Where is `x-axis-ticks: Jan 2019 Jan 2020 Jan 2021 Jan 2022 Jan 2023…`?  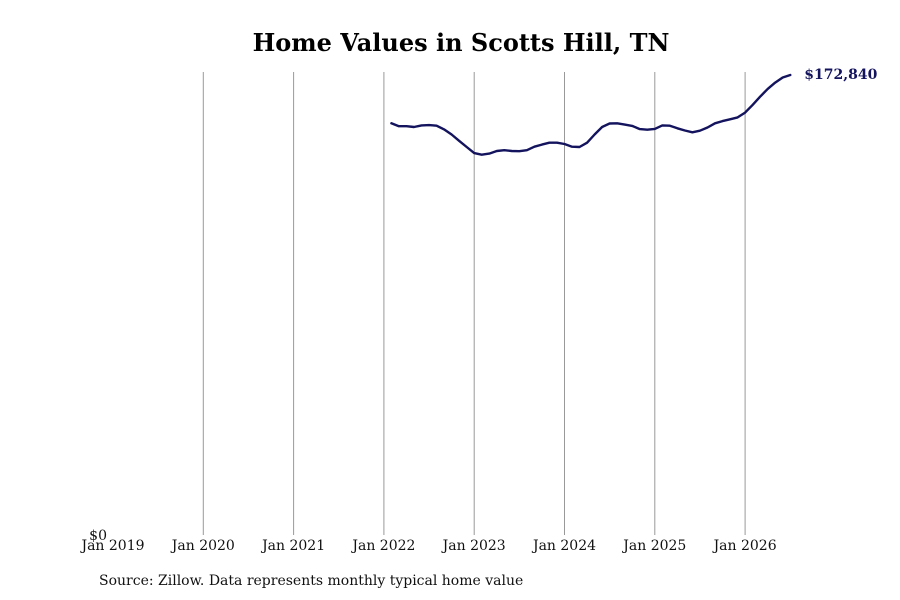
x-axis-ticks: Jan 2019 Jan 2020 Jan 2021 Jan 2022 Jan 2023… is located at coordinates (427, 546).